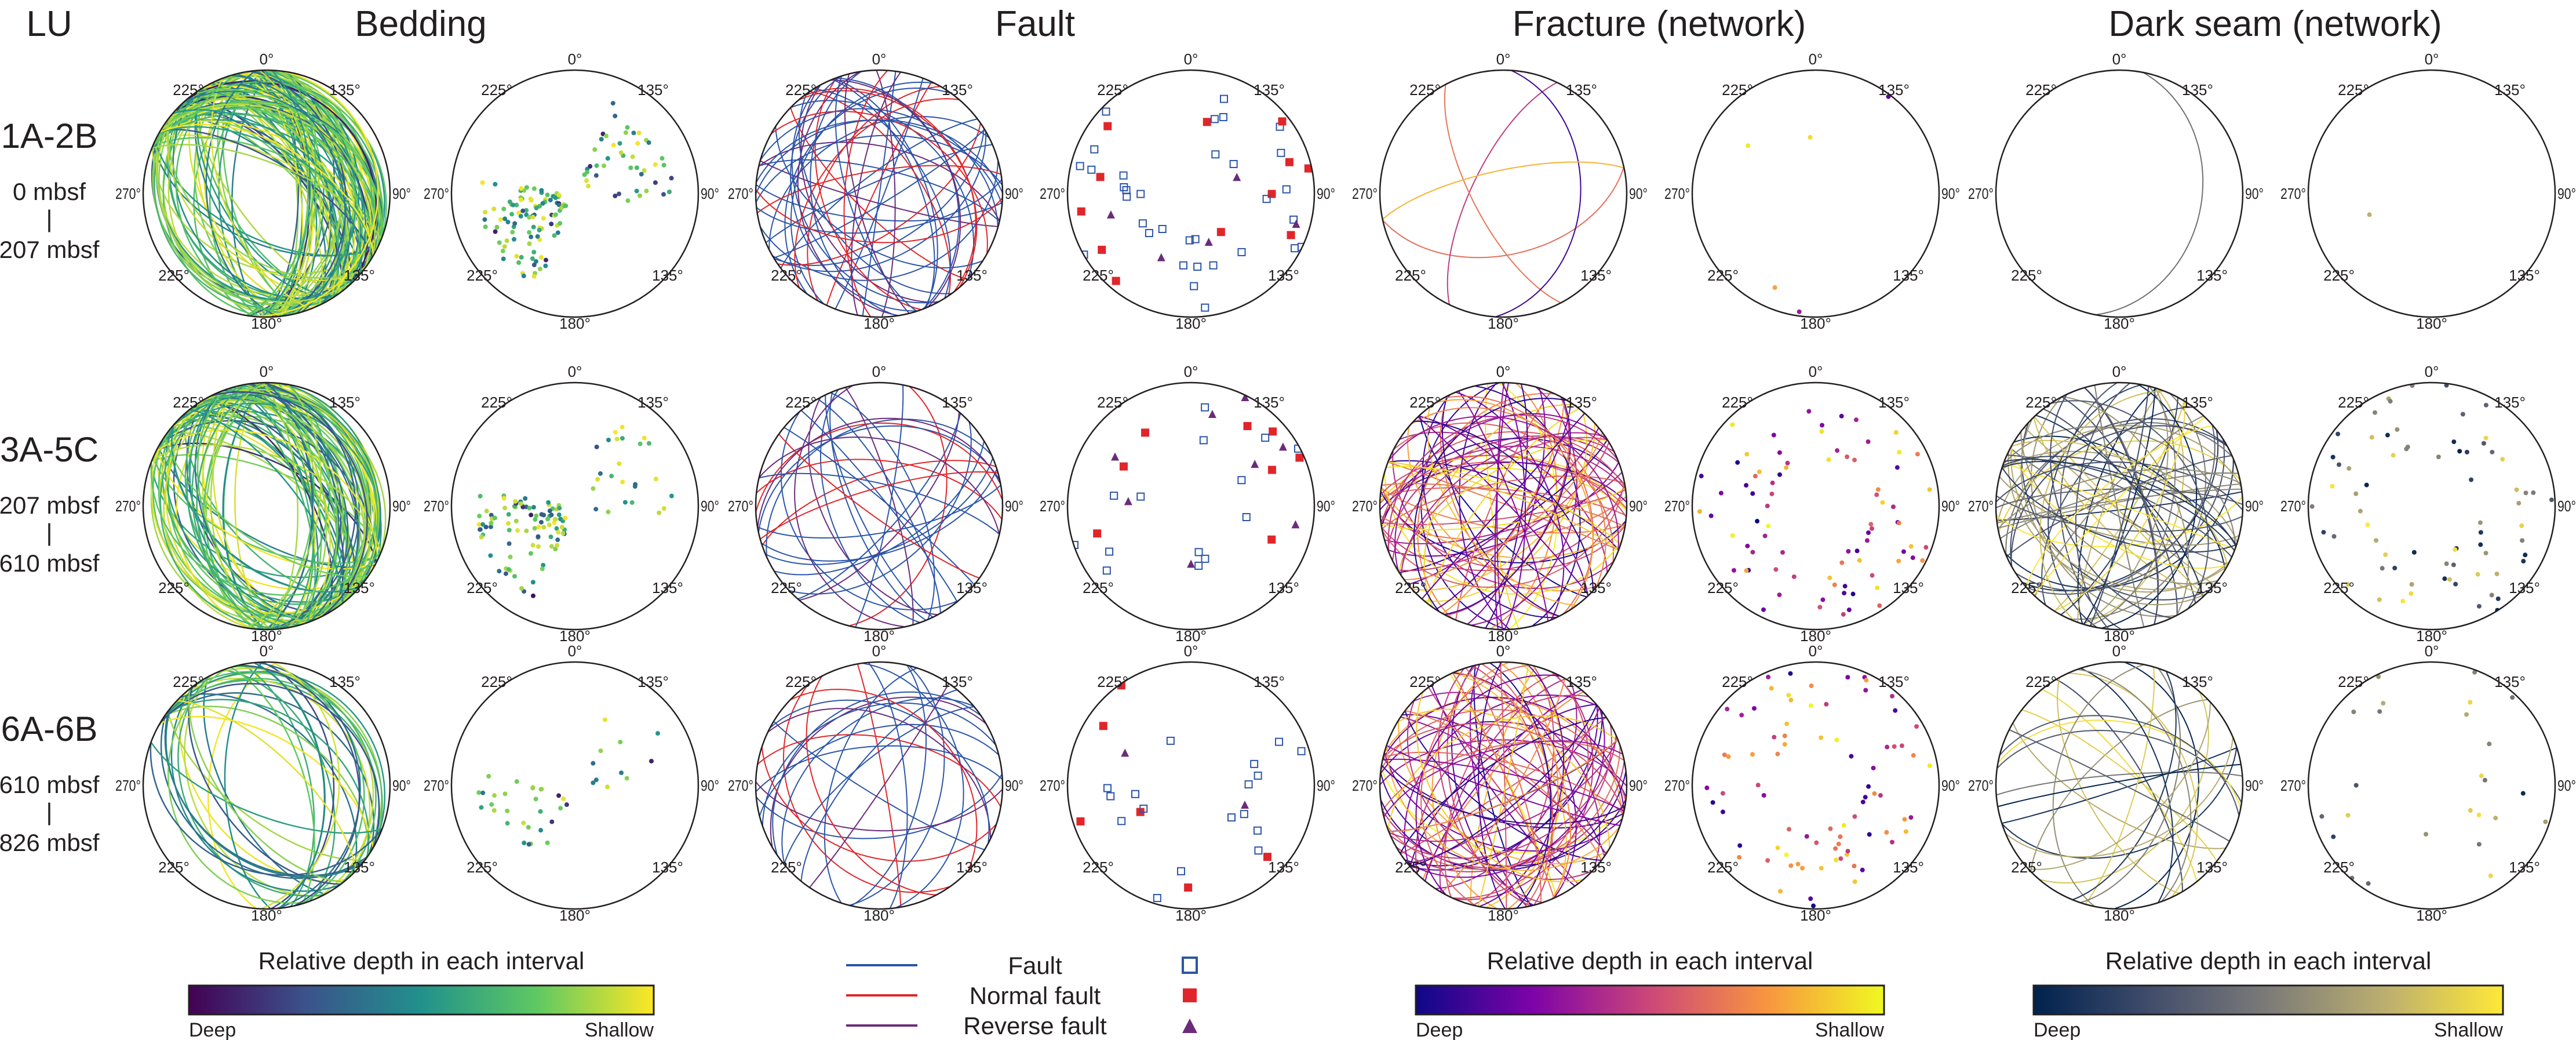 This screenshot has height=1040, width=2576. Describe the element at coordinates (2254, 506) in the screenshot. I see `azimuth-label-e: 90°` at that location.